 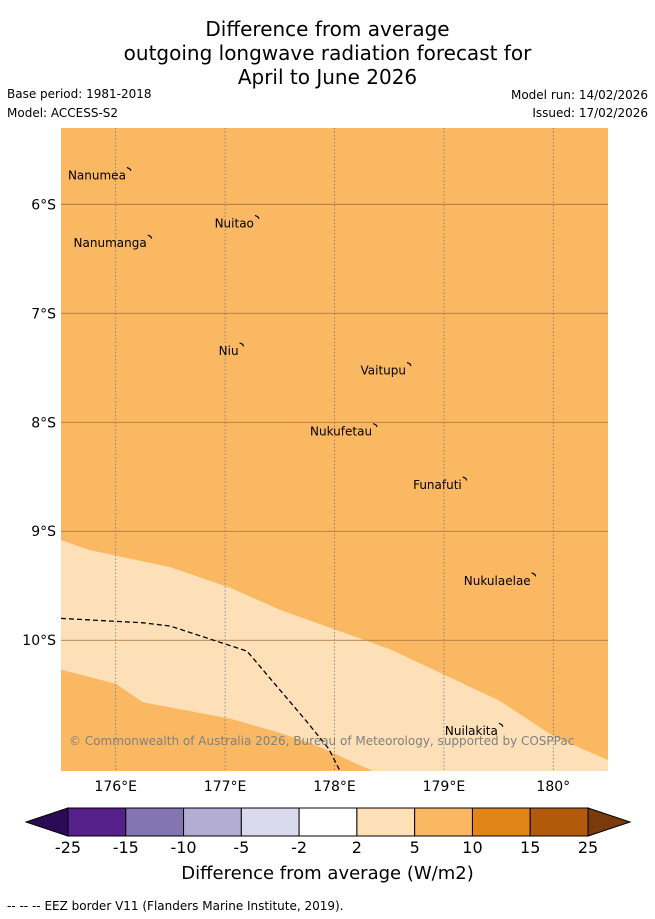 I want to click on colorbar-tick-label: -2, so click(x=299, y=847).